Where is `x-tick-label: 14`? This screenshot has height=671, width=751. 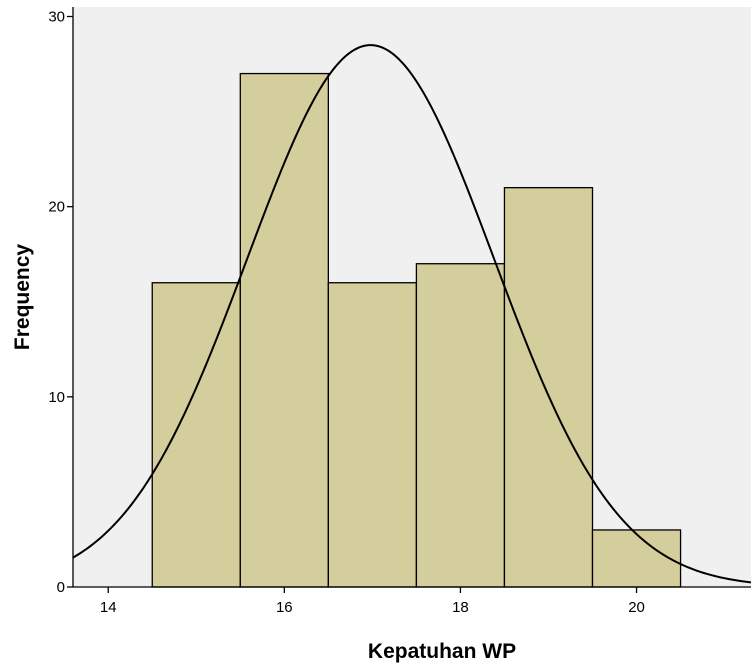
x-tick-label: 14 is located at coordinates (108, 607).